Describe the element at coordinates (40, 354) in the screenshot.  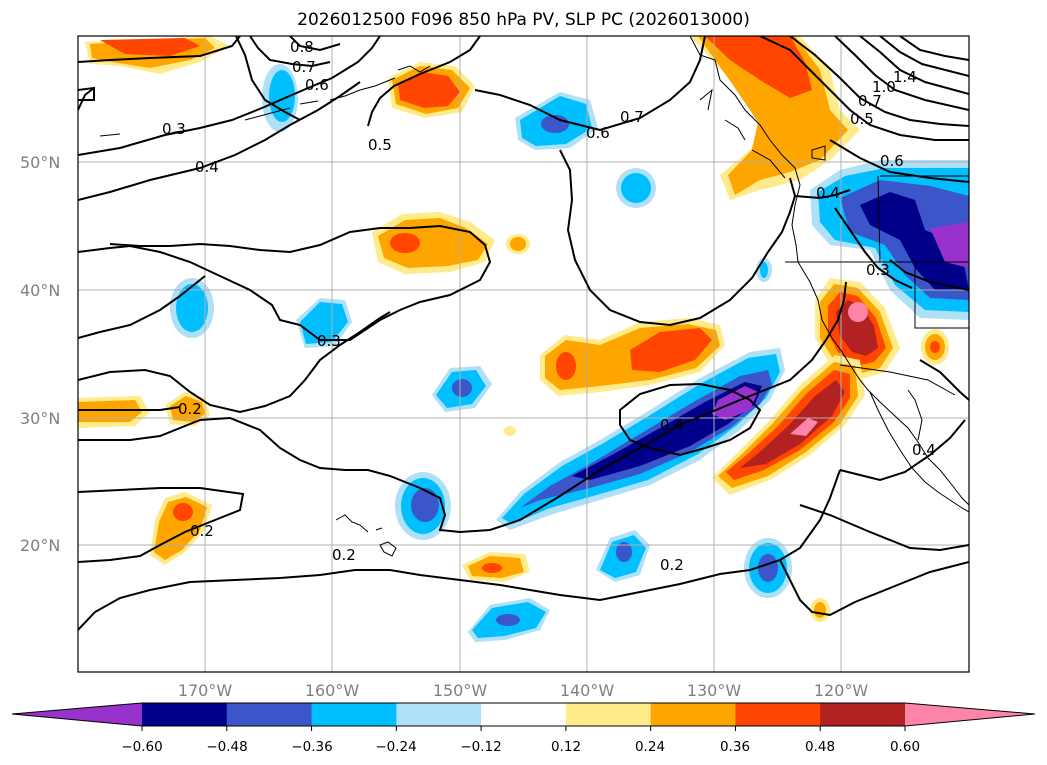
I see `latitude-labels: 50°N 40°N 30°N 20°N` at that location.